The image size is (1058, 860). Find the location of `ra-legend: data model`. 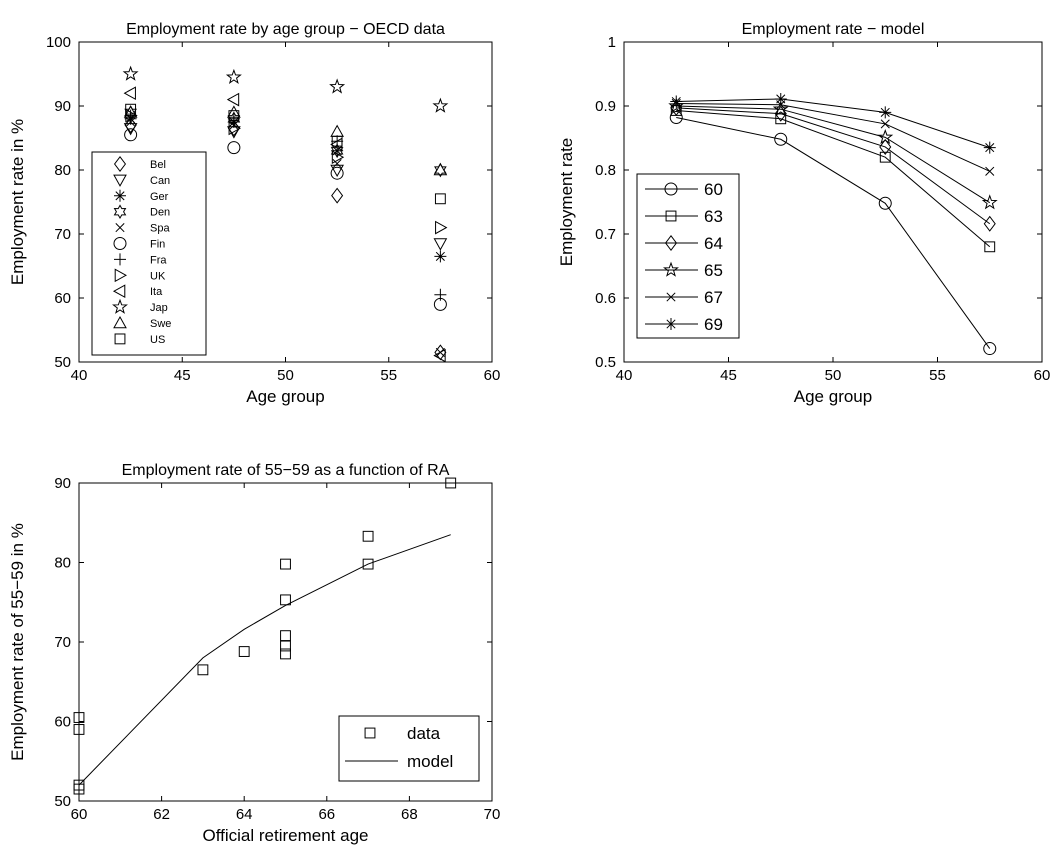

ra-legend: data model is located at coordinates (409, 748).